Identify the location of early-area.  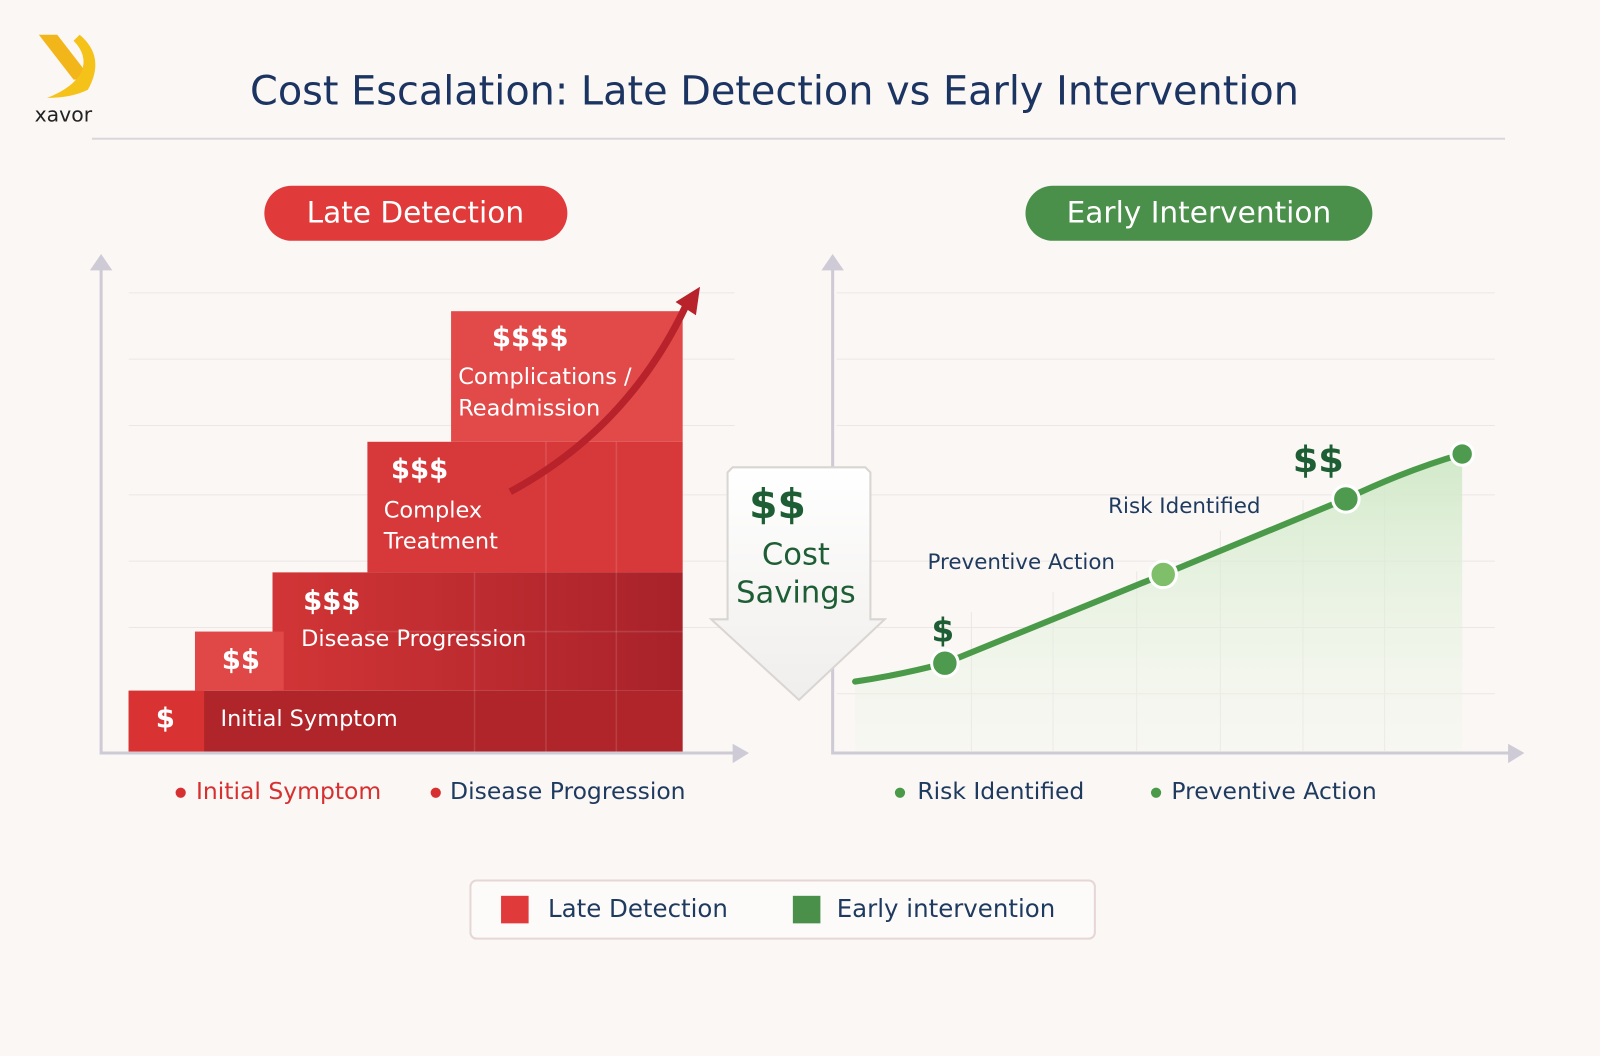
(1159, 602).